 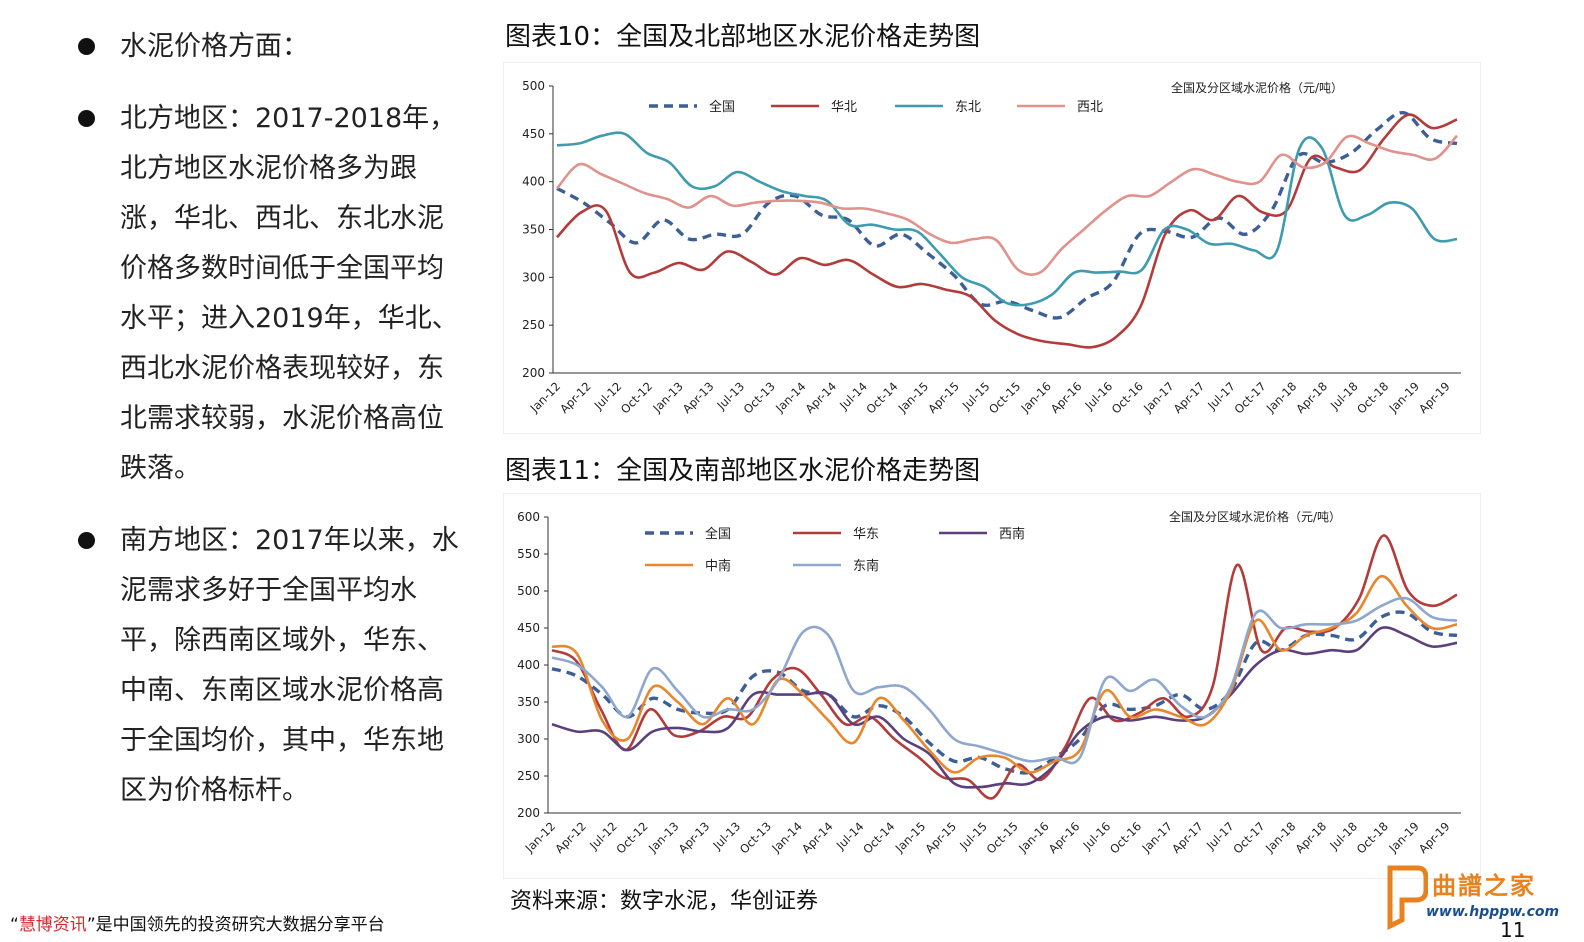 I want to click on watermark-logo: 曲譜之家 www.hpppw.com, so click(x=1479, y=895).